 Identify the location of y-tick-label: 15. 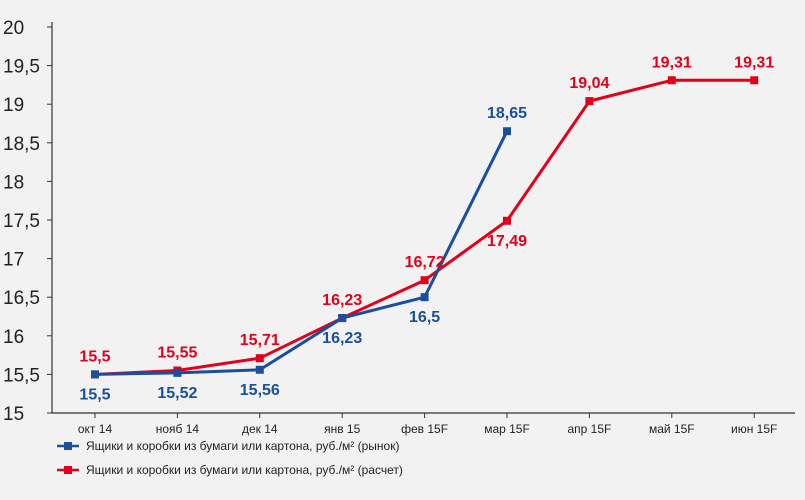
(13, 414).